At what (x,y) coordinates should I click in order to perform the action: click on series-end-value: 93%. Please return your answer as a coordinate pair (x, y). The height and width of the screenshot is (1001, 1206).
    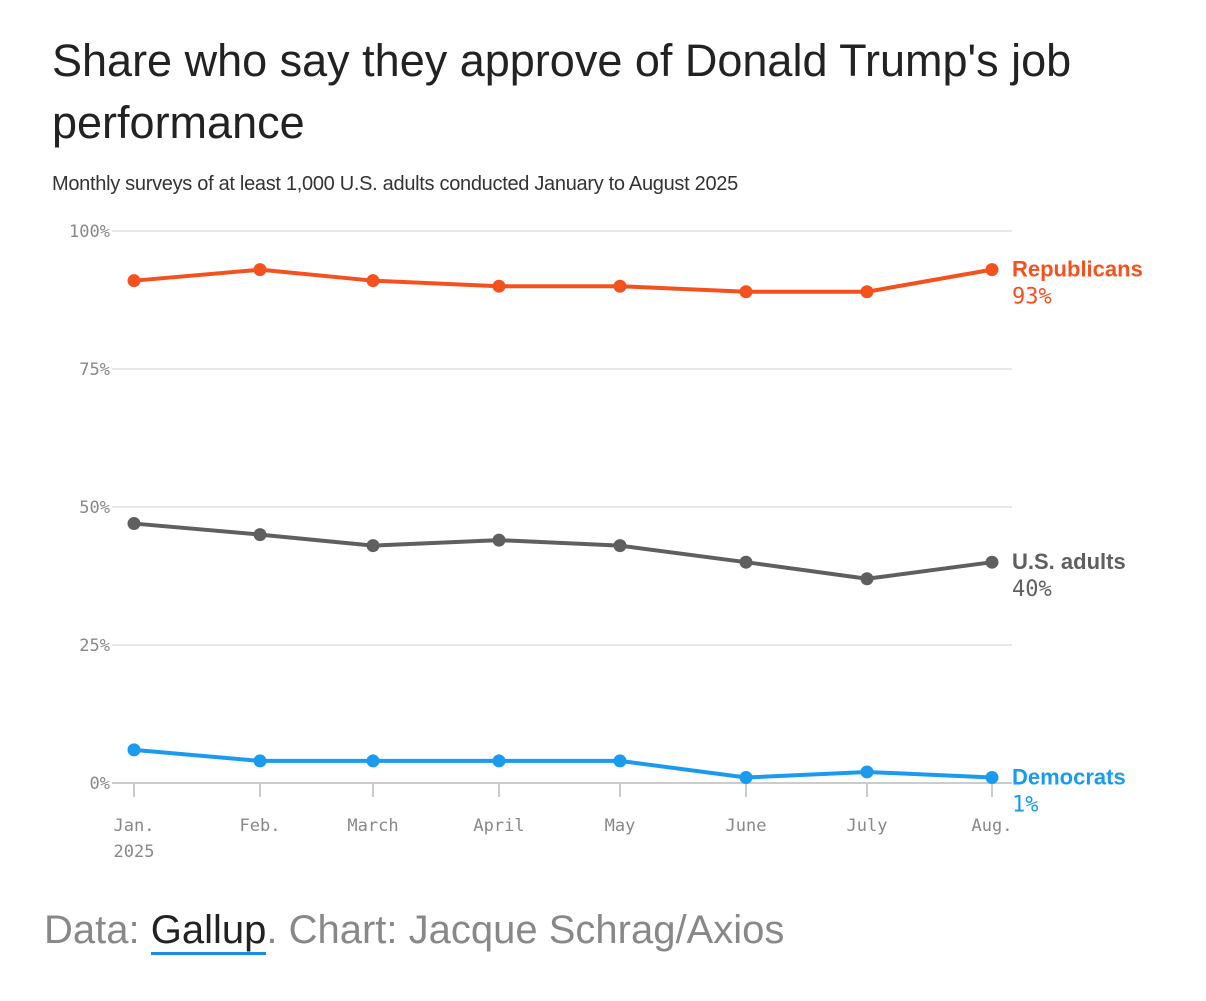
    Looking at the image, I should click on (1032, 297).